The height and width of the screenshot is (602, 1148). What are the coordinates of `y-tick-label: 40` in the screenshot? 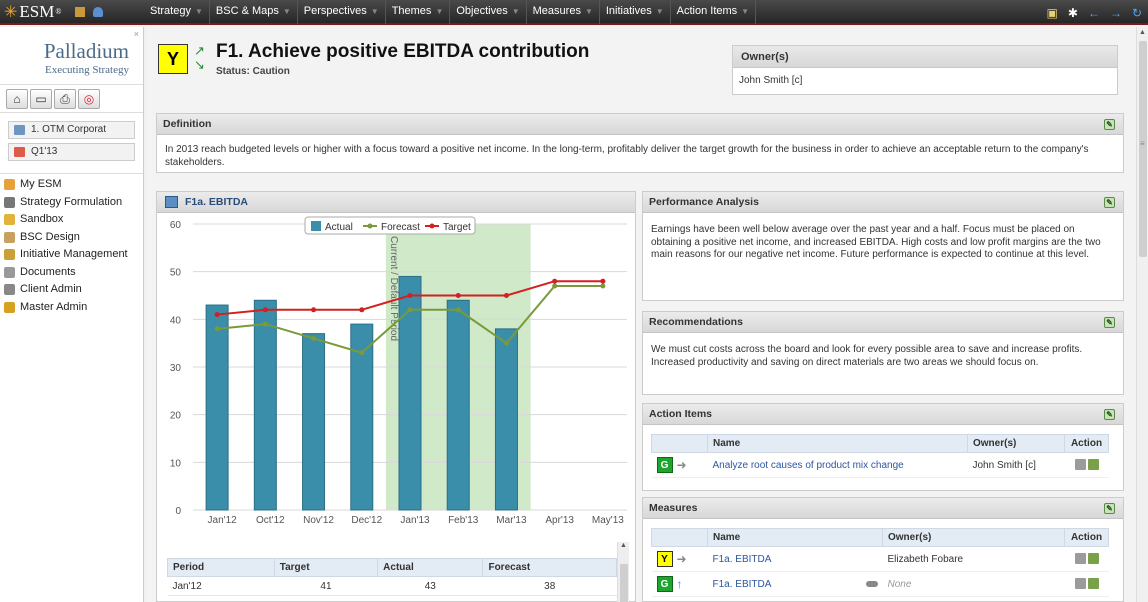 It's located at (176, 320).